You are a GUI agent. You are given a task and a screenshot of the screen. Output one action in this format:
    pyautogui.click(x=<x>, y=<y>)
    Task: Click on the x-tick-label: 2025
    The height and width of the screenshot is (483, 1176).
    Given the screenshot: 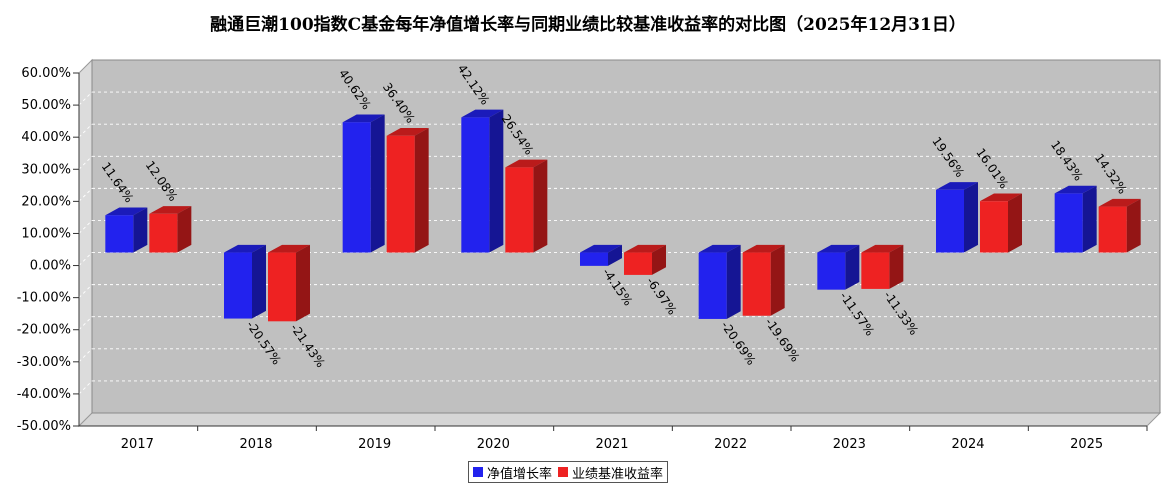 What is the action you would take?
    pyautogui.click(x=1086, y=444)
    